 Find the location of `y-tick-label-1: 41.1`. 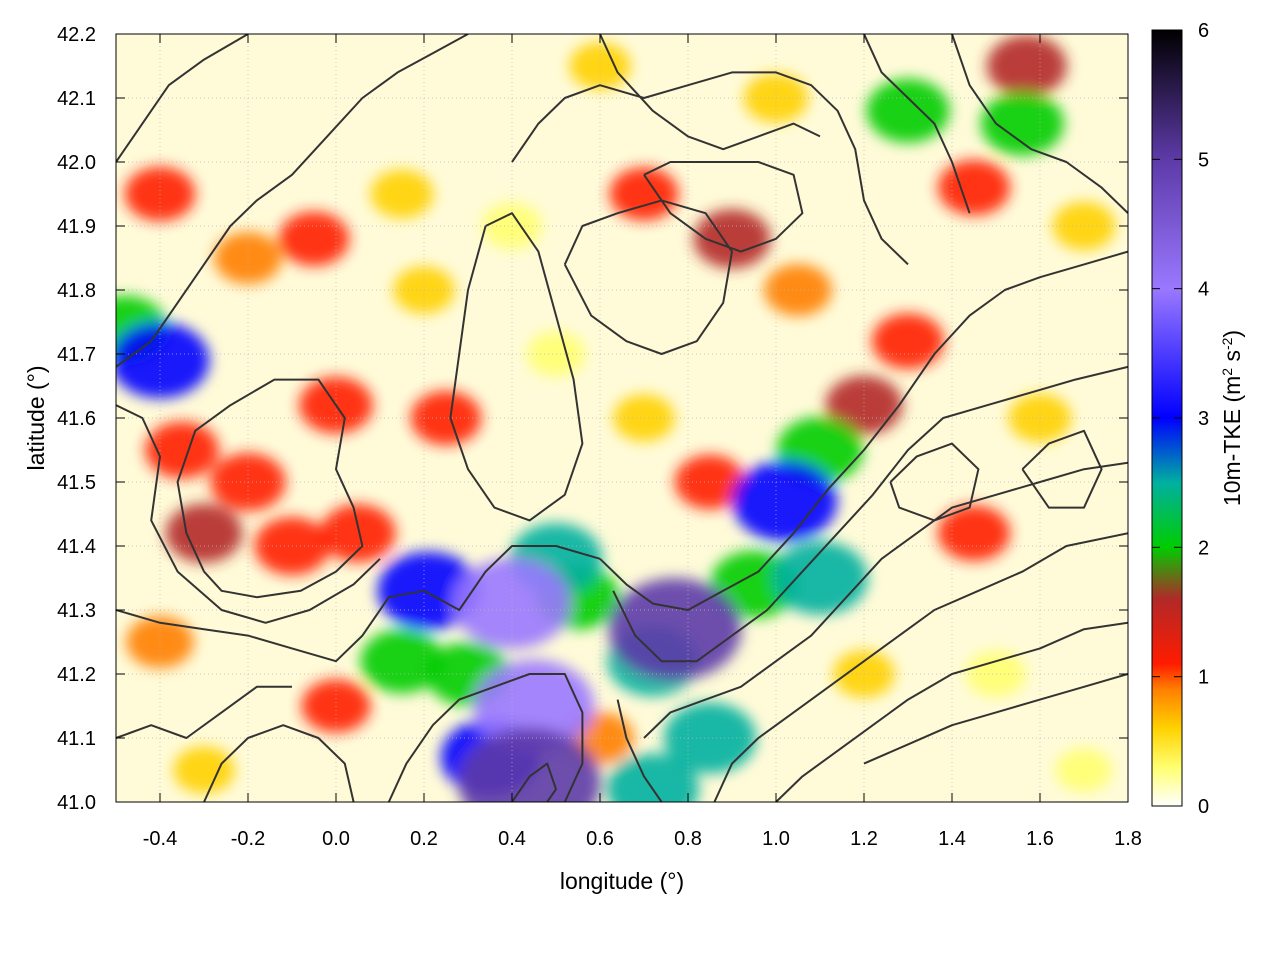

y-tick-label-1: 41.1 is located at coordinates (76, 739).